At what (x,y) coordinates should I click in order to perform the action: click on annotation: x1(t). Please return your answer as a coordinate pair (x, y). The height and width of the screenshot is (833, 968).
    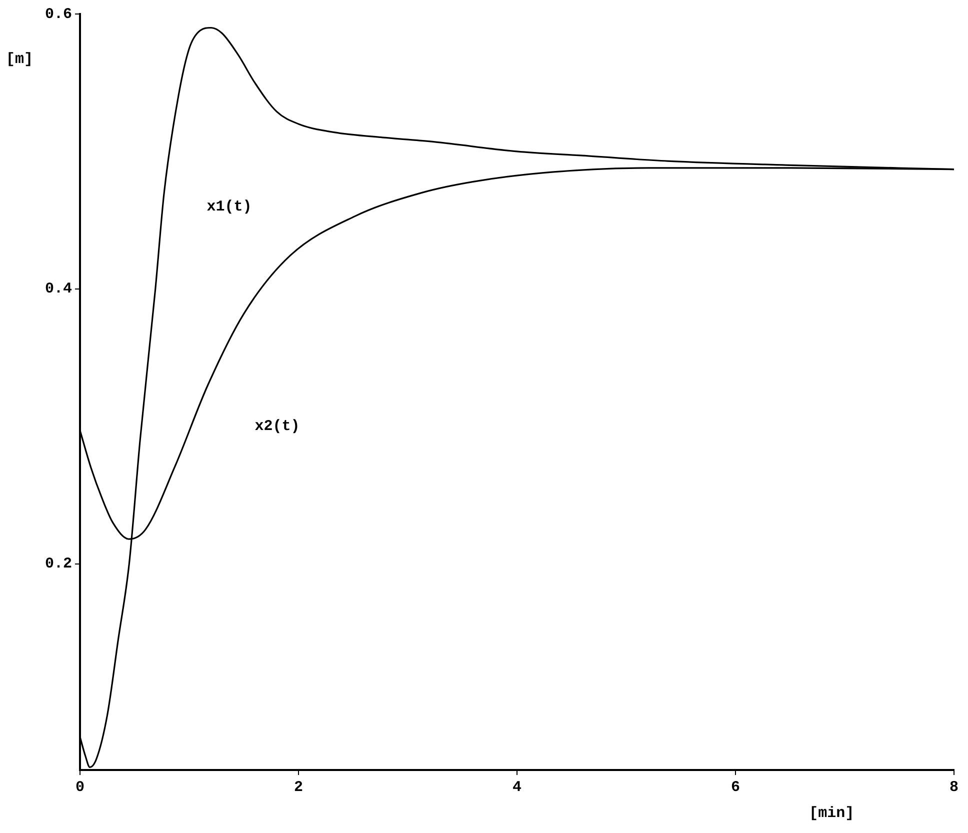
    Looking at the image, I should click on (229, 207).